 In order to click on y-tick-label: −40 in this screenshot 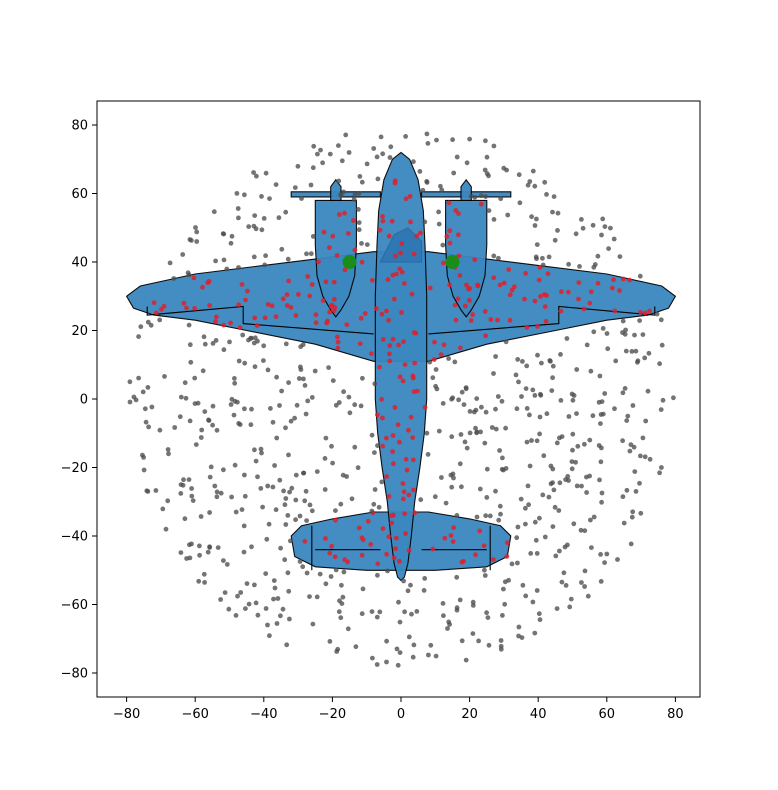, I will do `click(74, 537)`.